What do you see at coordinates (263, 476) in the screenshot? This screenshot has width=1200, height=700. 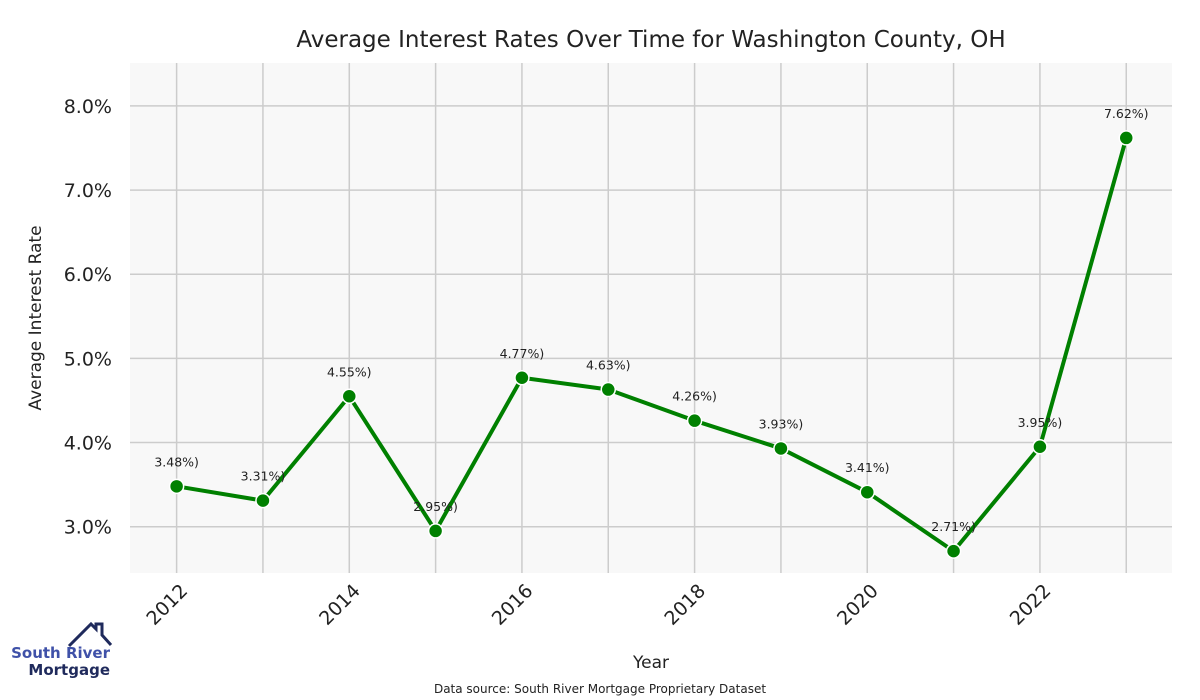 I see `data-label: 3.31%)` at bounding box center [263, 476].